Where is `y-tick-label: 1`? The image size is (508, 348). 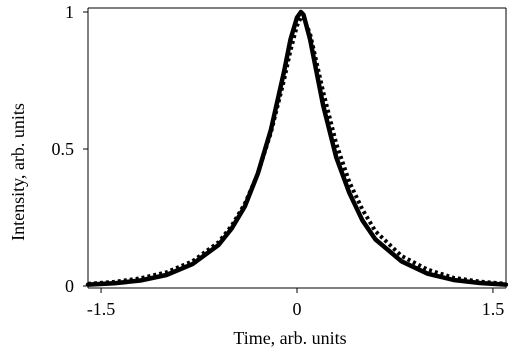 y-tick-label: 1 is located at coordinates (69, 12).